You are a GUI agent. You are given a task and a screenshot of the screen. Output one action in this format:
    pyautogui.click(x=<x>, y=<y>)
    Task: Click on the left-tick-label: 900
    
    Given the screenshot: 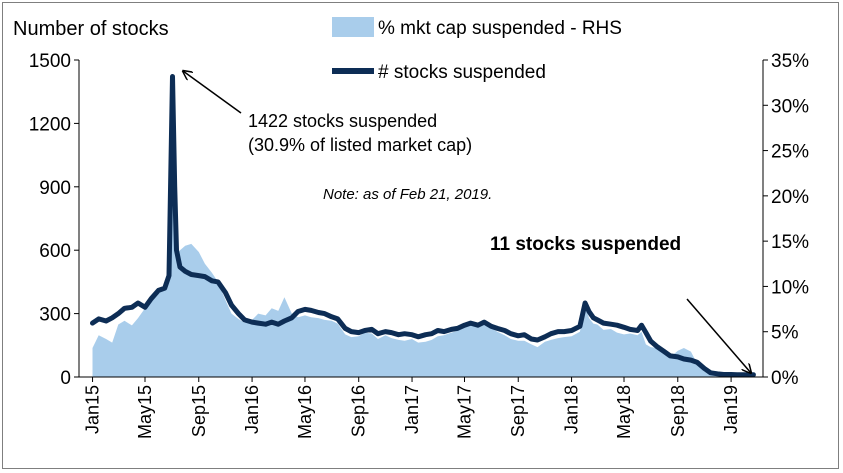 What is the action you would take?
    pyautogui.click(x=55, y=188)
    